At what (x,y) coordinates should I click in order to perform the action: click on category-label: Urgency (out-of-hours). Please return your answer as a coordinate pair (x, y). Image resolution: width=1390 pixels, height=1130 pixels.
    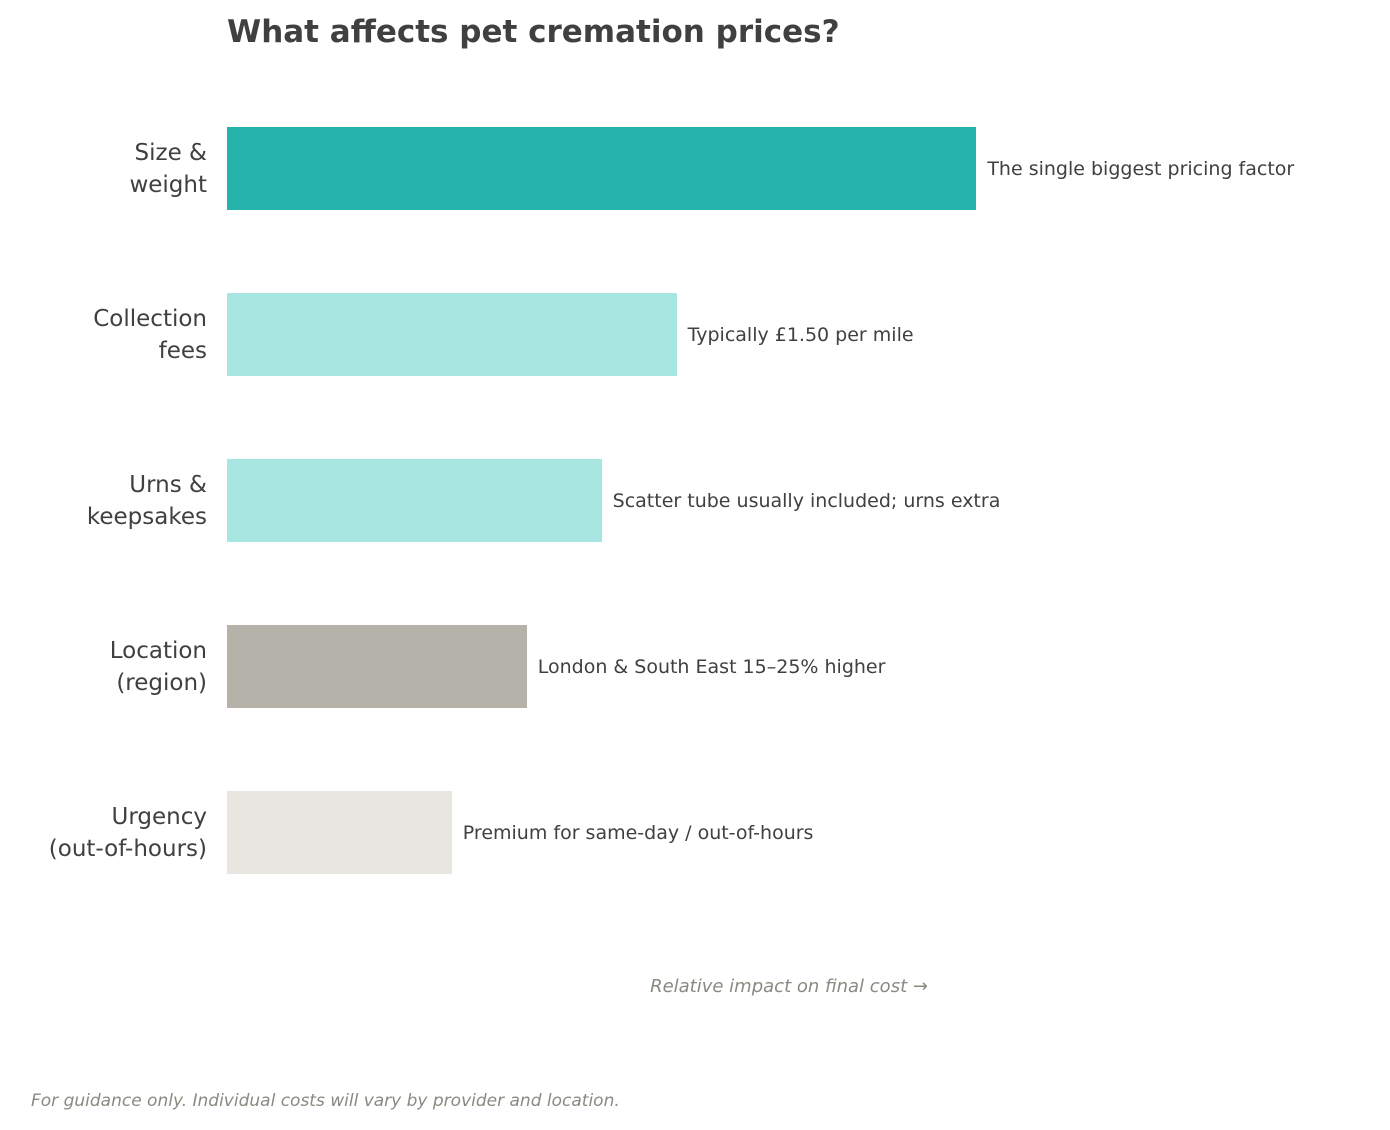
    Looking at the image, I should click on (127, 832).